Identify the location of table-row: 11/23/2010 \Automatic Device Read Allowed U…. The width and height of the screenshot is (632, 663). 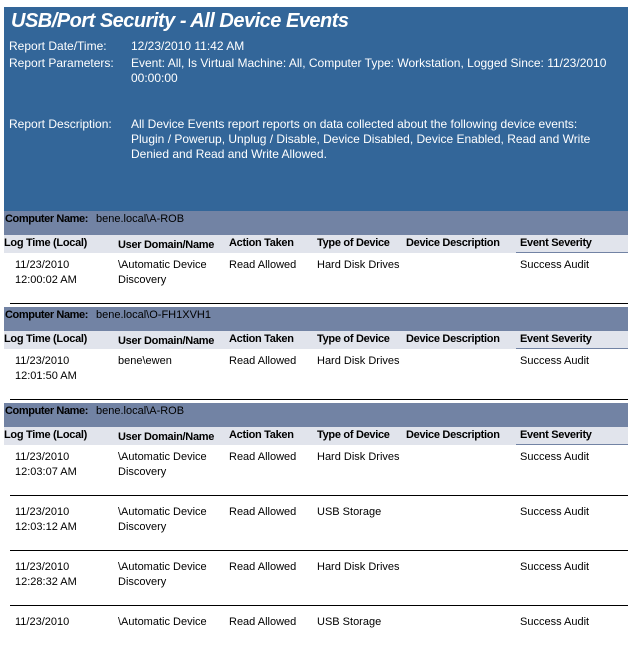
(319, 633).